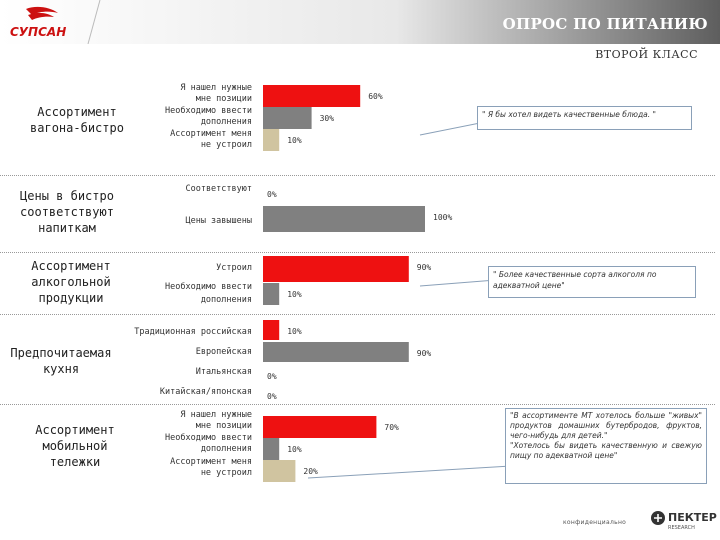 This screenshot has height=540, width=720. What do you see at coordinates (218, 221) in the screenshot?
I see `category-label: Цены завышены` at bounding box center [218, 221].